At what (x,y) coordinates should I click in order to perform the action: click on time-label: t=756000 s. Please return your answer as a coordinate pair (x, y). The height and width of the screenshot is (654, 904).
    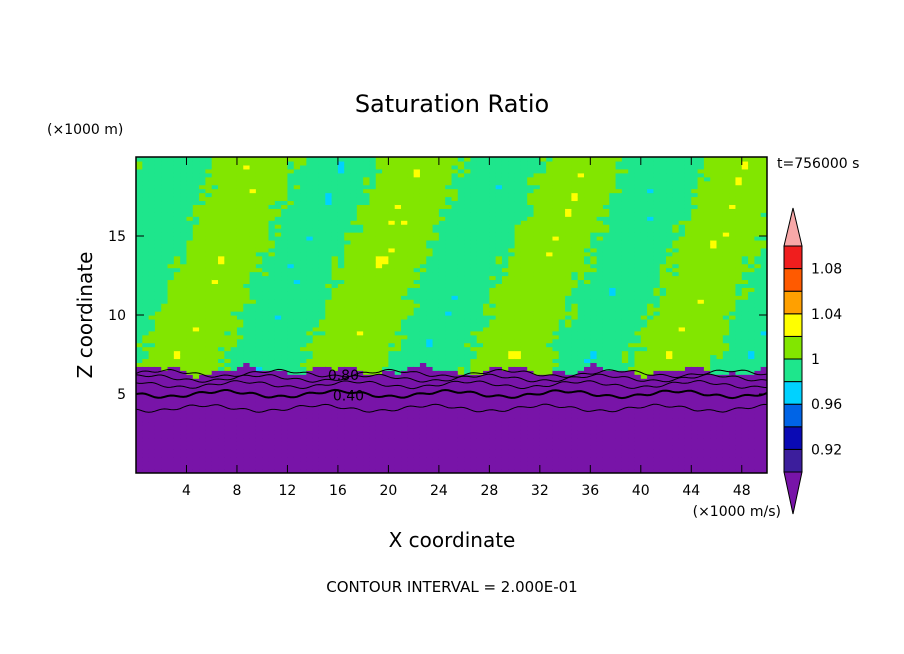
    Looking at the image, I should click on (818, 164).